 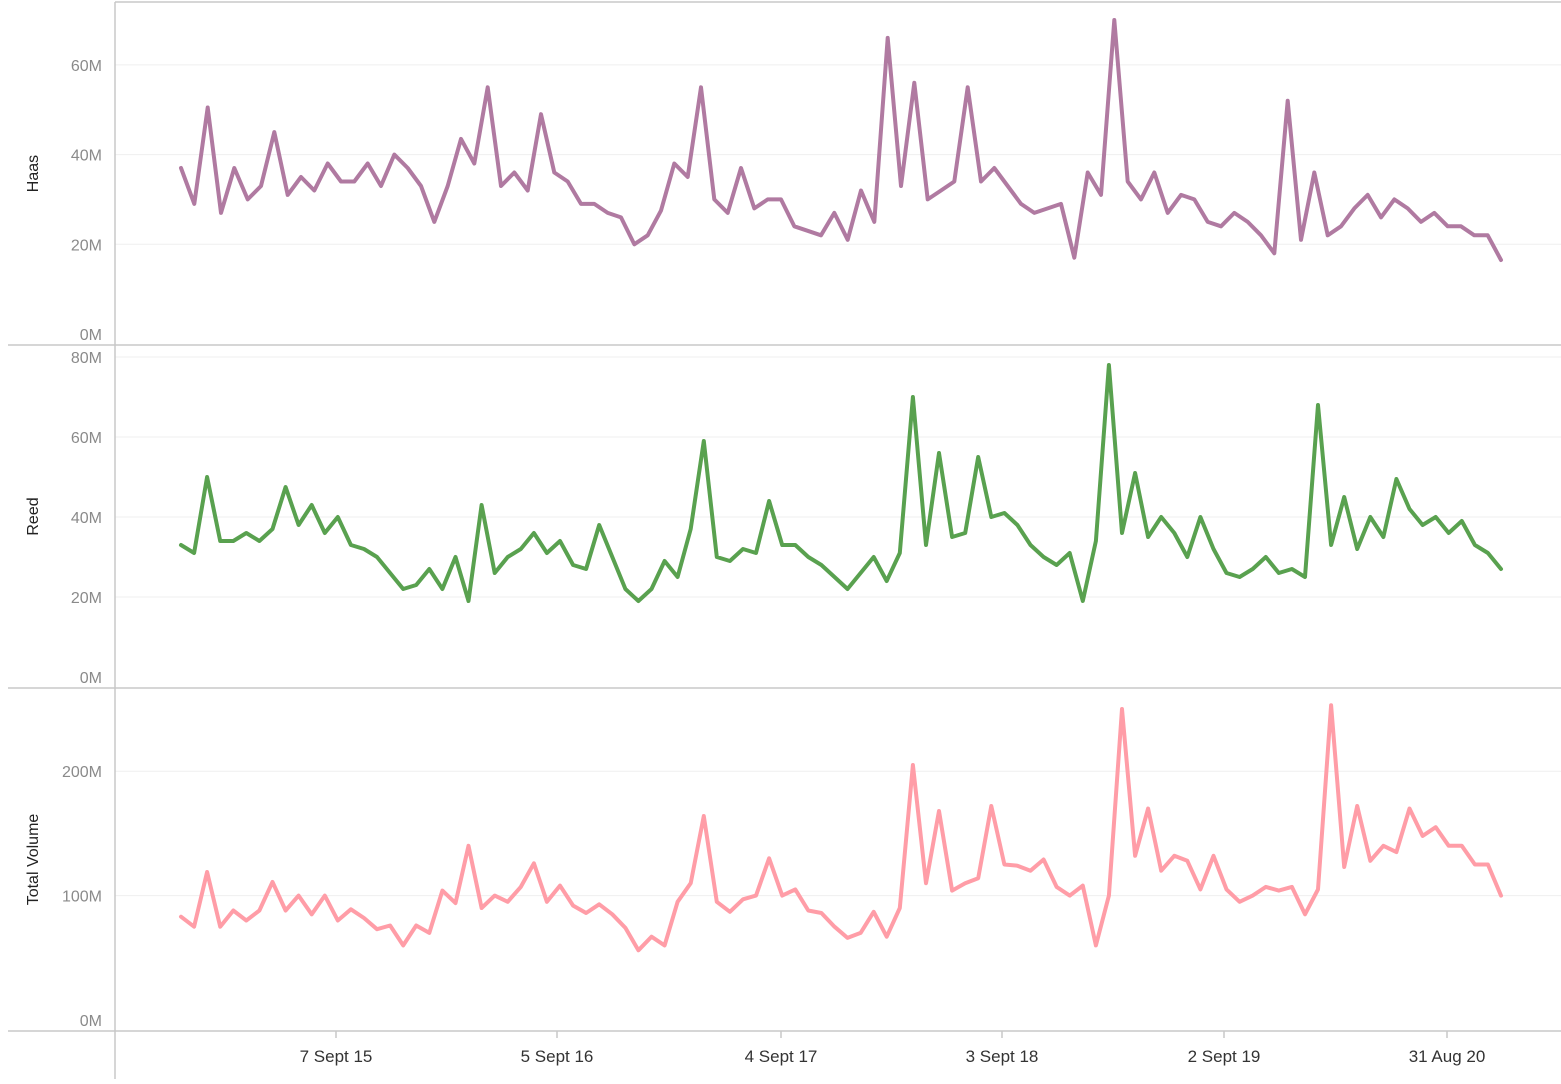 I want to click on y-axis-title: Total Volume, so click(x=33, y=860).